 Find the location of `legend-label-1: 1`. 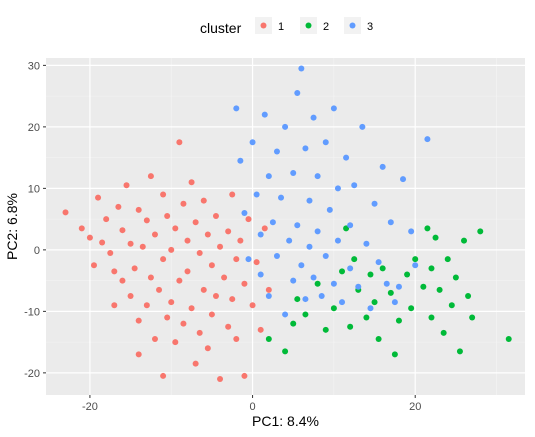

legend-label-1: 1 is located at coordinates (281, 27).